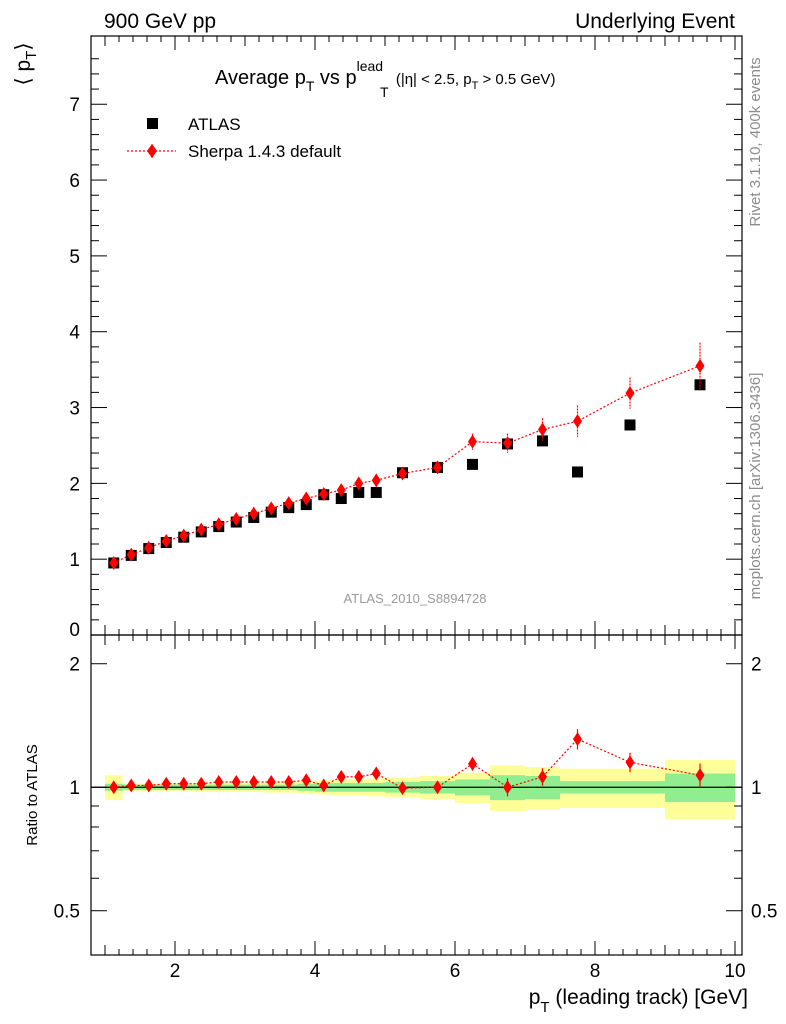 The width and height of the screenshot is (786, 1024). What do you see at coordinates (407, 763) in the screenshot?
I see `ratio-sherpa-line` at bounding box center [407, 763].